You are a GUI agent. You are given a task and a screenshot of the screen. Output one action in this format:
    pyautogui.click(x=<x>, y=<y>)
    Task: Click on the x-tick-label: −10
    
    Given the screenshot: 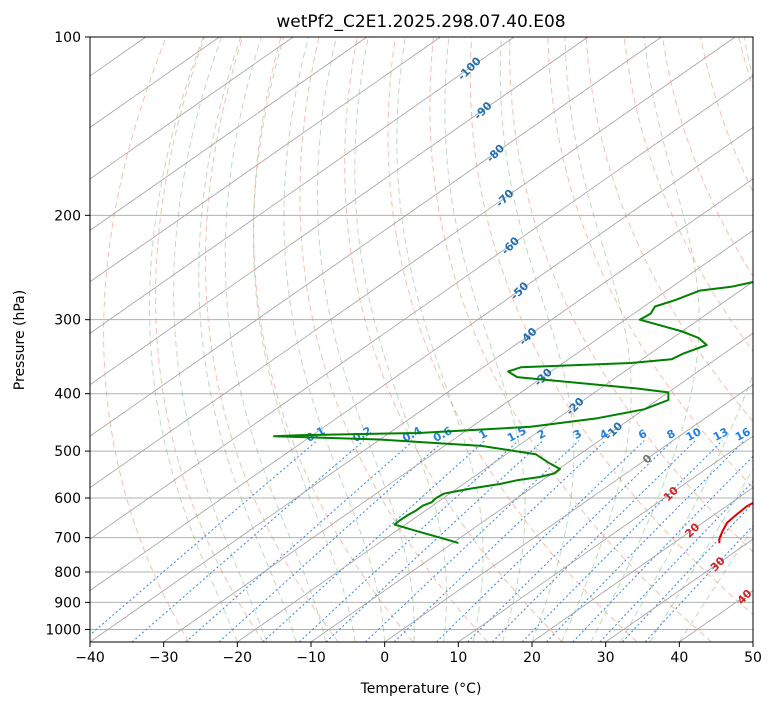 What is the action you would take?
    pyautogui.click(x=311, y=658)
    